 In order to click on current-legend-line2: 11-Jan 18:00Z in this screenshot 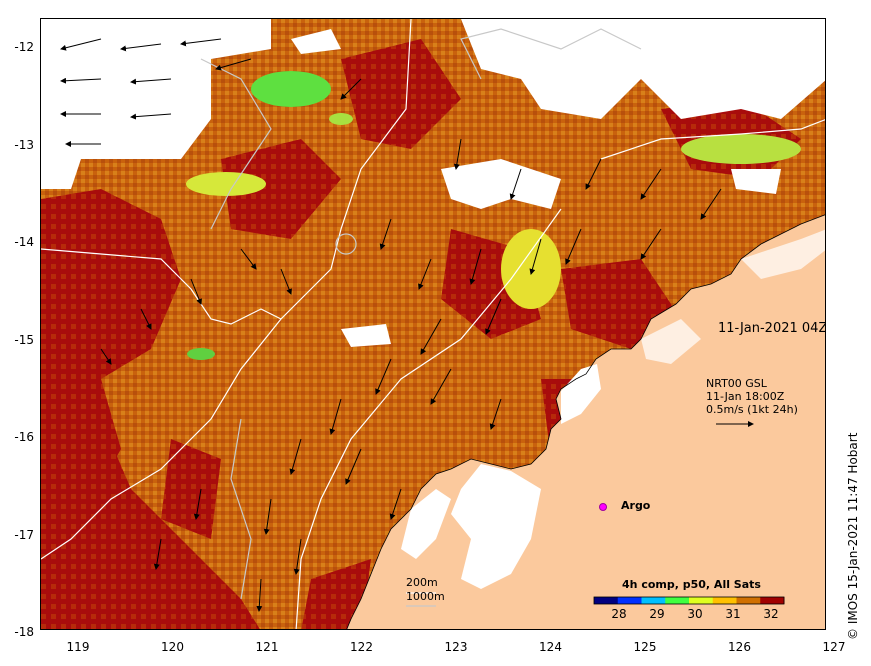, I will do `click(745, 396)`.